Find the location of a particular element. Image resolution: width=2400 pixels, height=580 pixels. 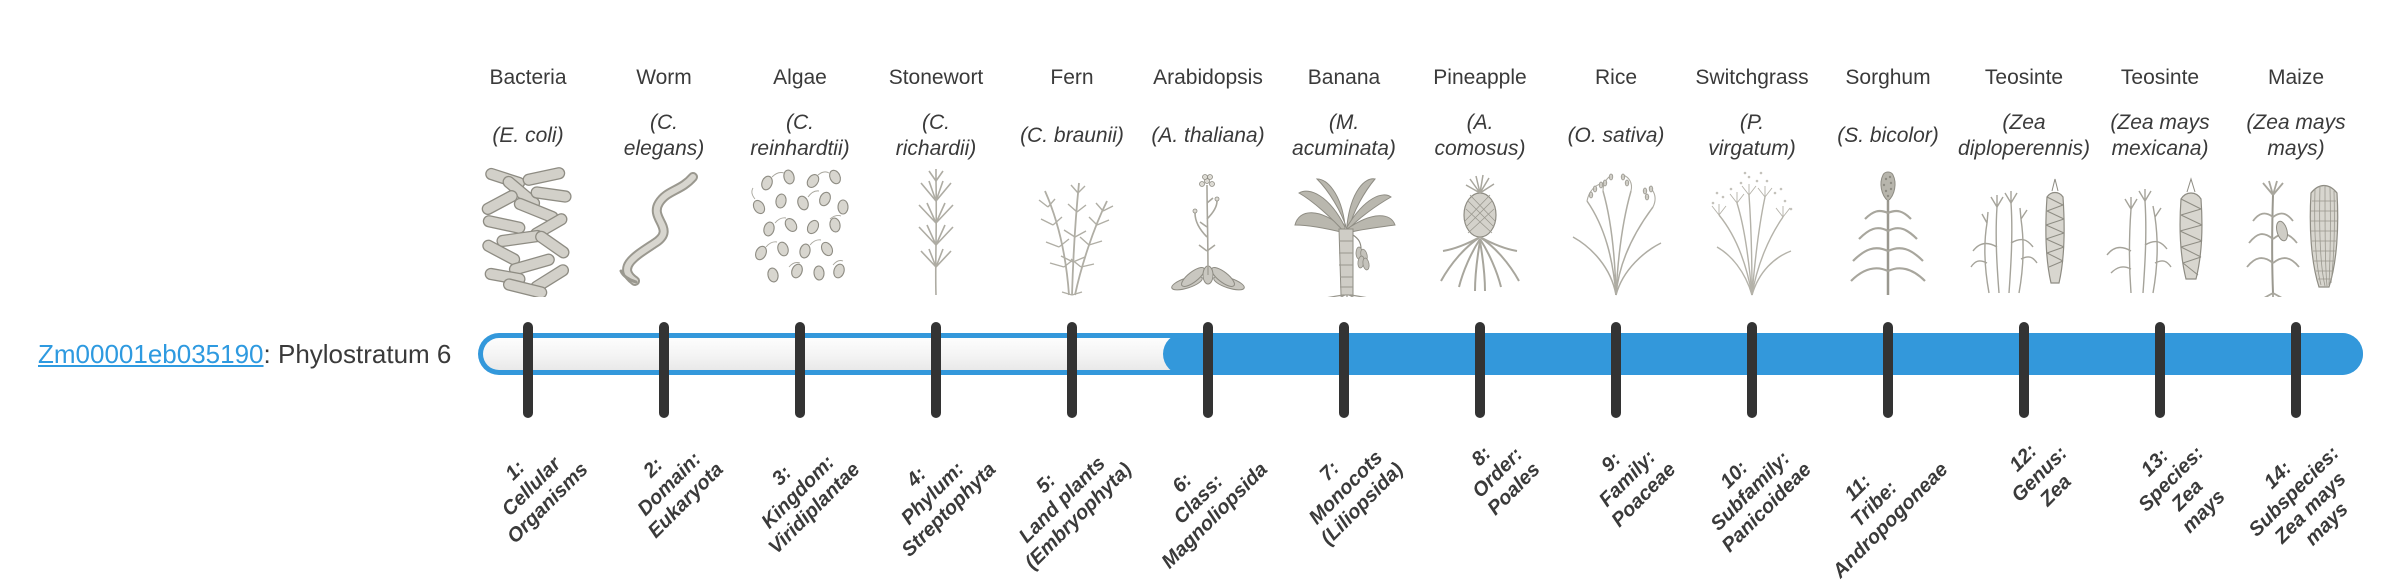

organism-species: (A. thaliana) is located at coordinates (1208, 136).